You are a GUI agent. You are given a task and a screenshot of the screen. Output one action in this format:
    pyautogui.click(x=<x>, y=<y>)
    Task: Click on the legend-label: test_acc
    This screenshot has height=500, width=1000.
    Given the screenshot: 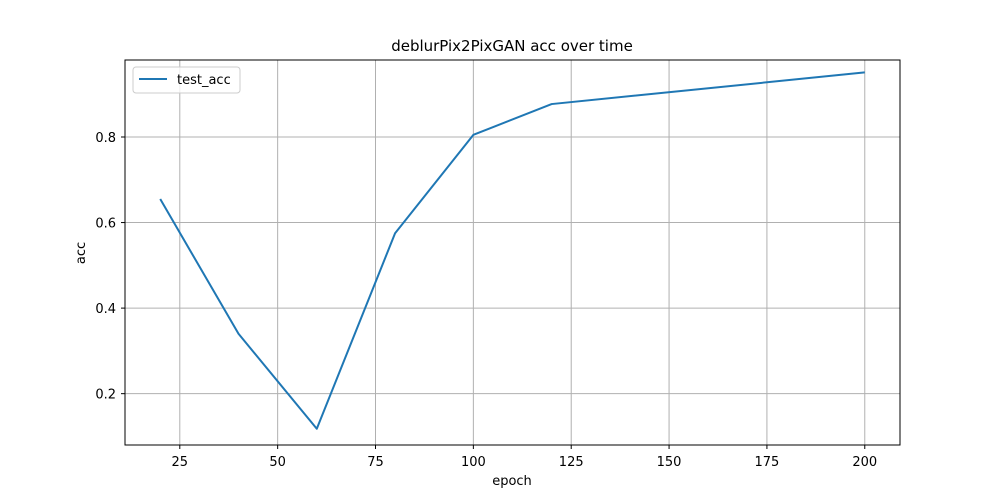 What is the action you would take?
    pyautogui.click(x=204, y=80)
    